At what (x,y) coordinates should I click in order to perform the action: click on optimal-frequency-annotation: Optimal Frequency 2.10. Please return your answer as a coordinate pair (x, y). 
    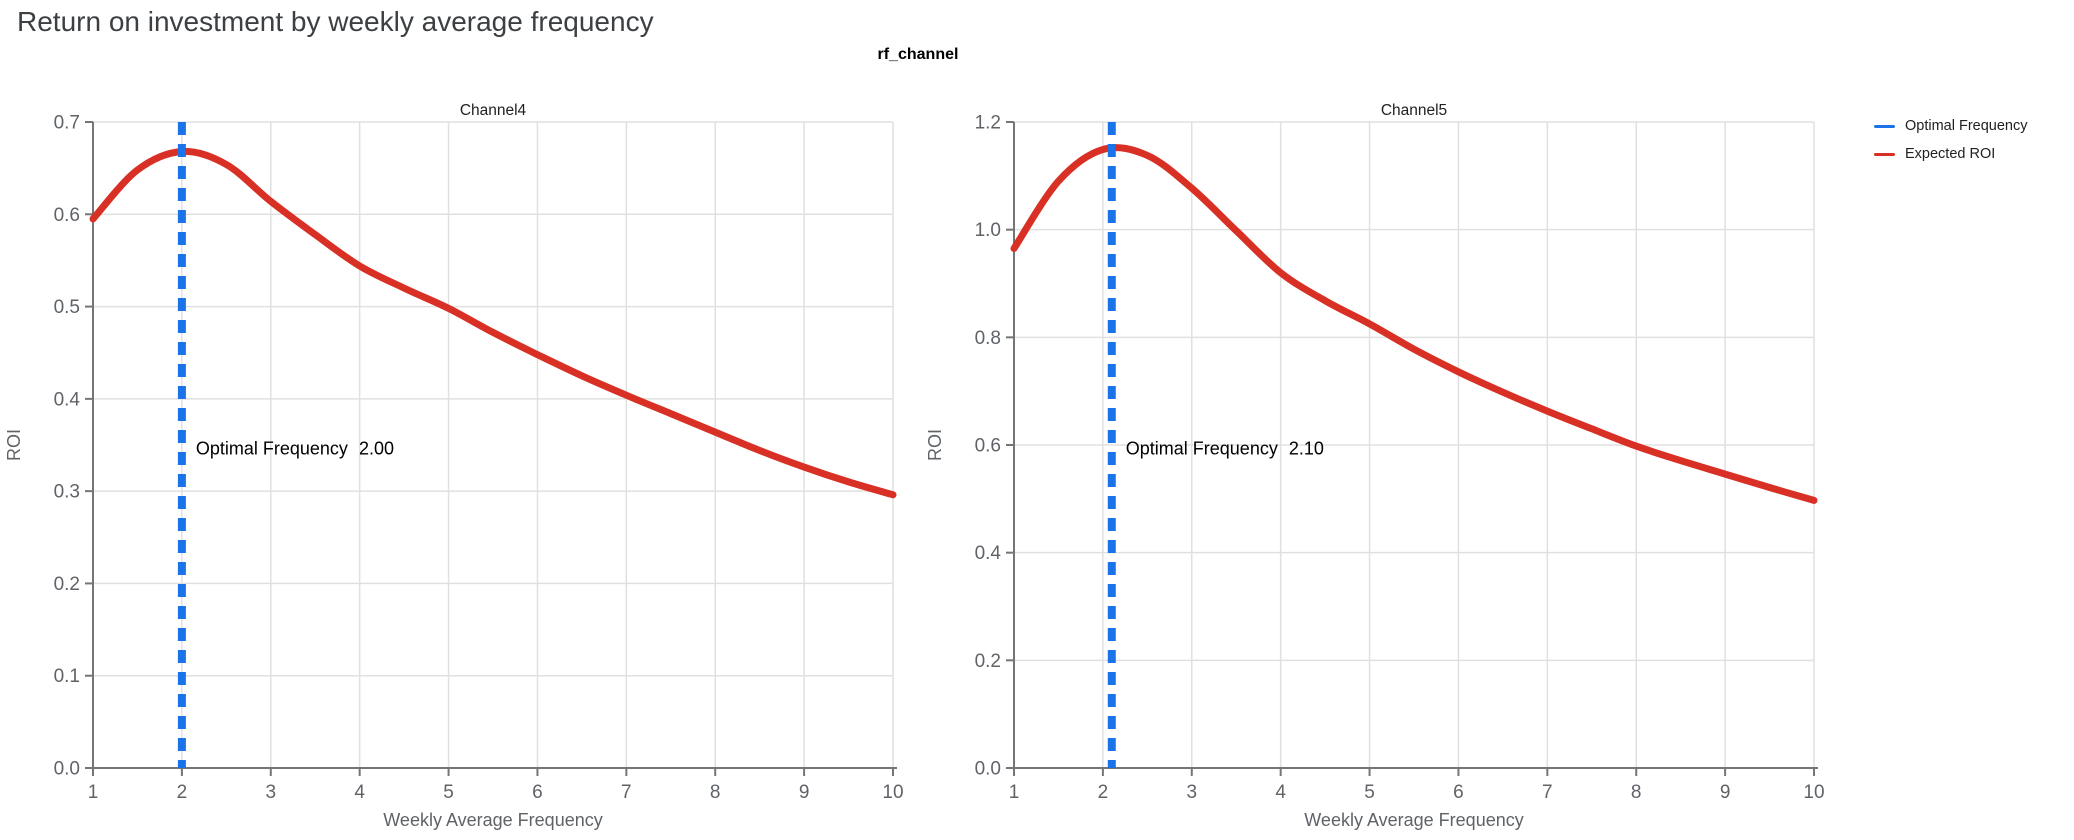
    Looking at the image, I should click on (1225, 449).